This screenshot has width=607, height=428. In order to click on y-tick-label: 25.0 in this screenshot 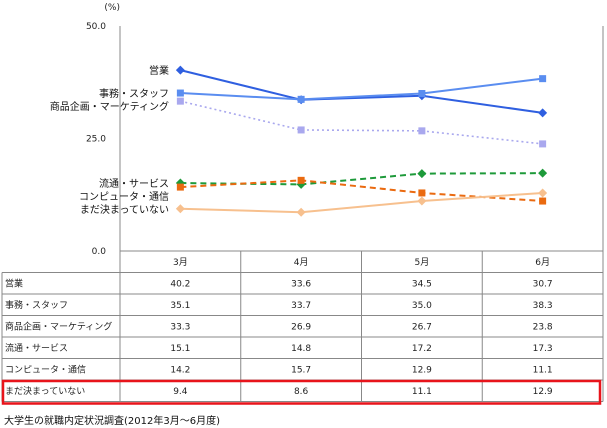, I will do `click(96, 140)`.